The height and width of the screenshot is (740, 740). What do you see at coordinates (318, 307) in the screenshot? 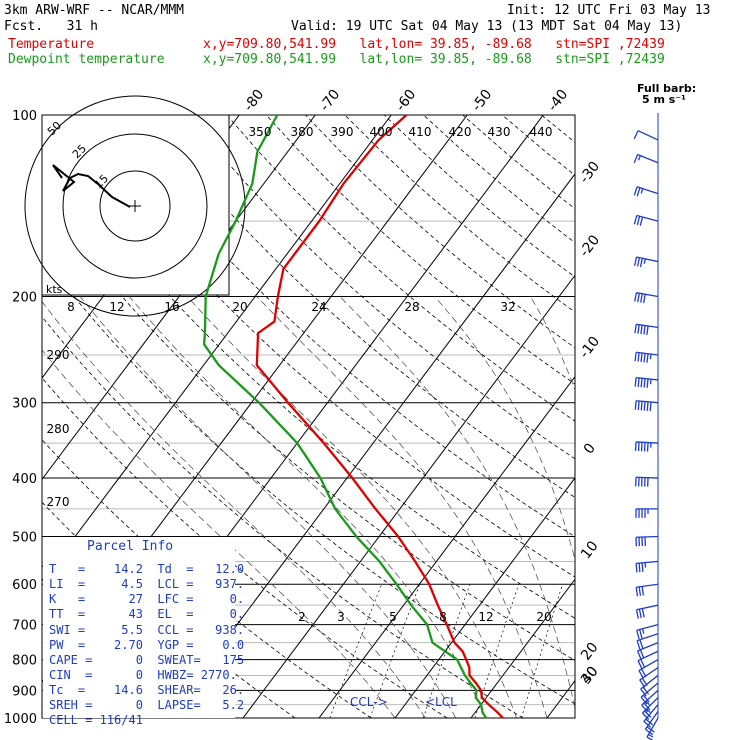
I see `speed-tick-label: 24` at bounding box center [318, 307].